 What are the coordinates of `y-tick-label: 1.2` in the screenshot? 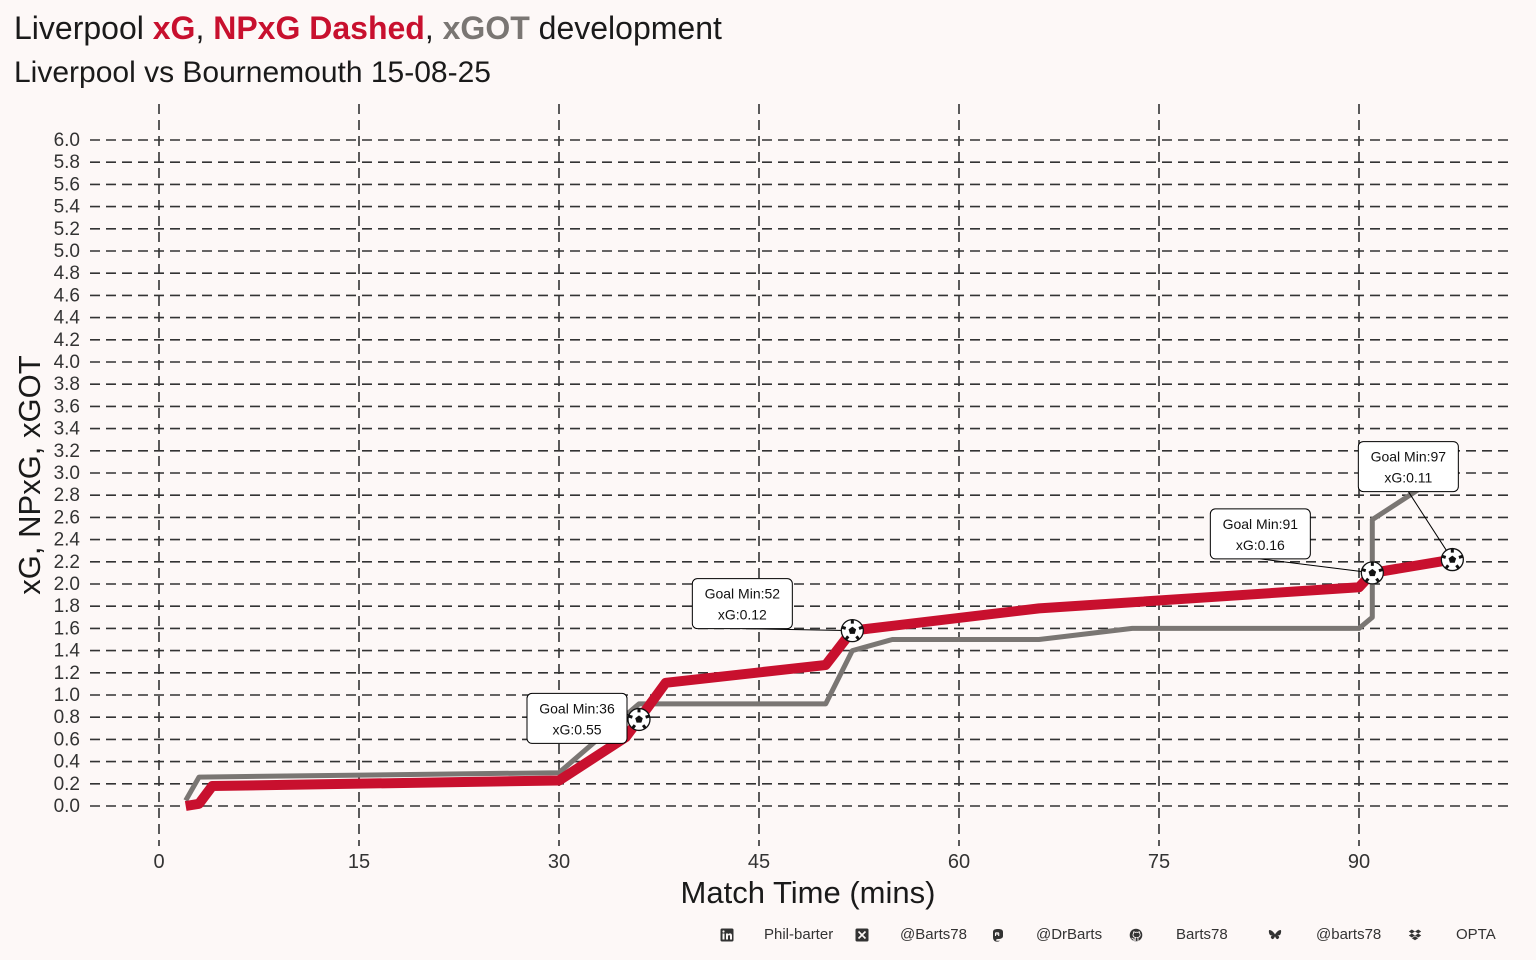 It's located at (67, 673).